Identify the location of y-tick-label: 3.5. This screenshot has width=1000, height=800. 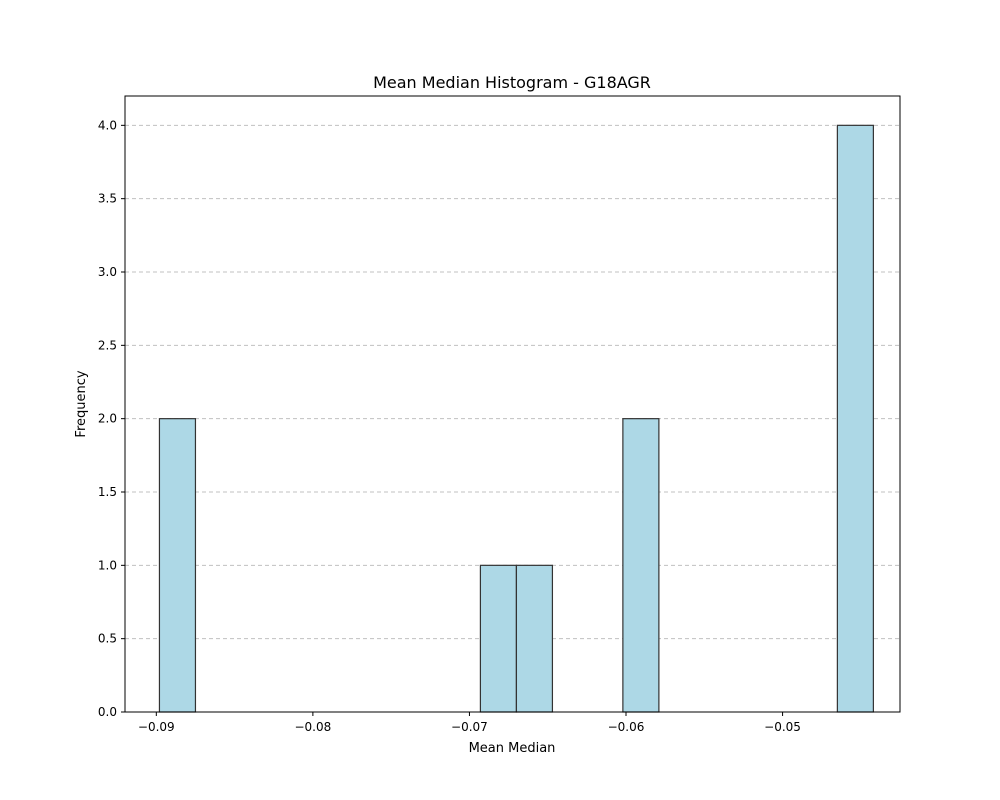
(107, 199).